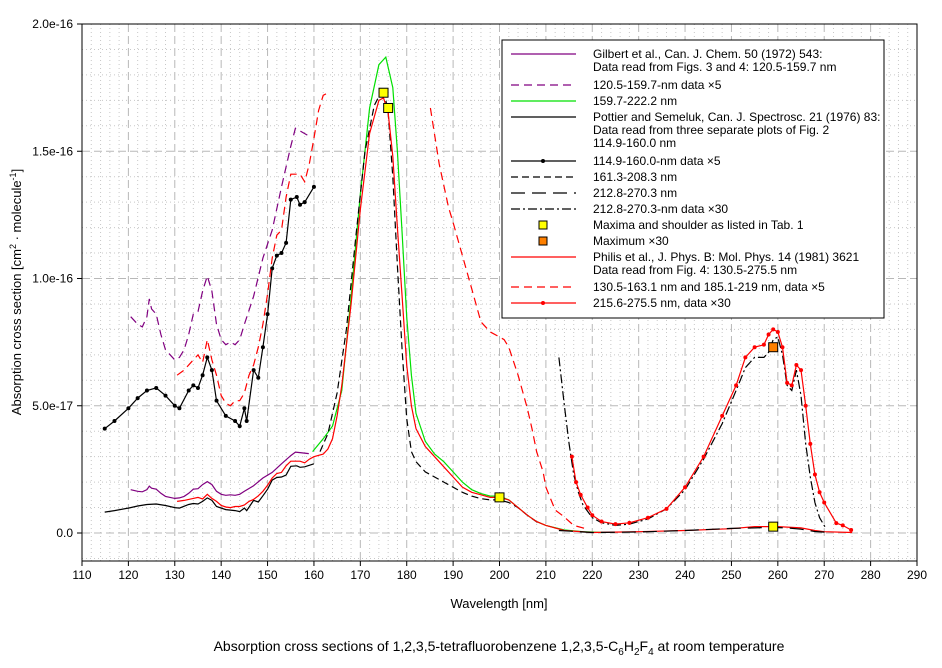  I want to click on x-tick-label: 120, so click(128, 575).